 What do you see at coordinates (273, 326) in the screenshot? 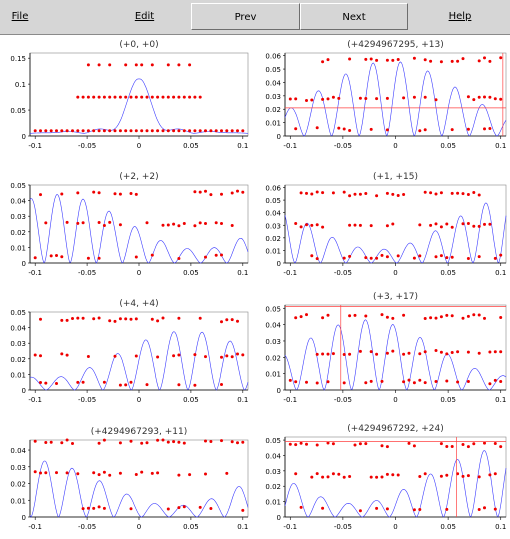
I see `y-tick-label: 0.04` at bounding box center [273, 326].